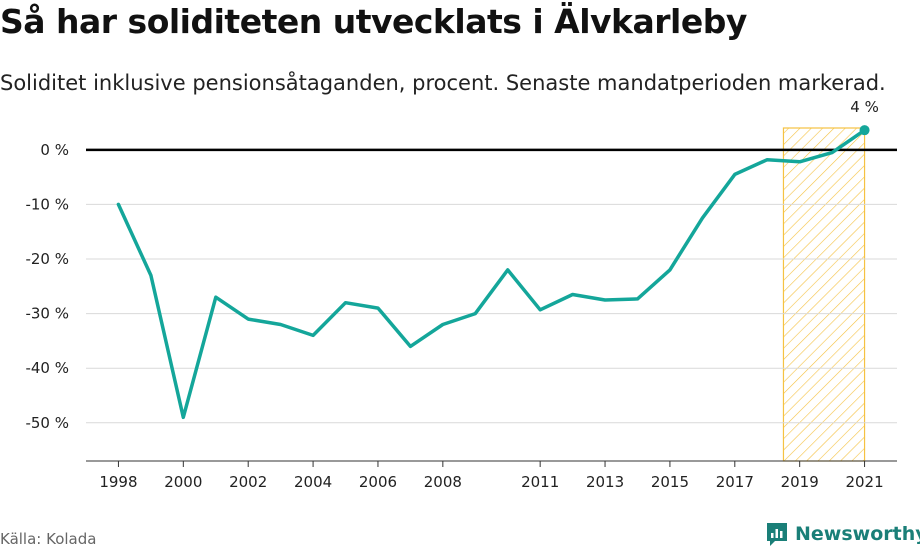  Describe the element at coordinates (48, 539) in the screenshot. I see `source-text: Källa: Kolada` at that location.